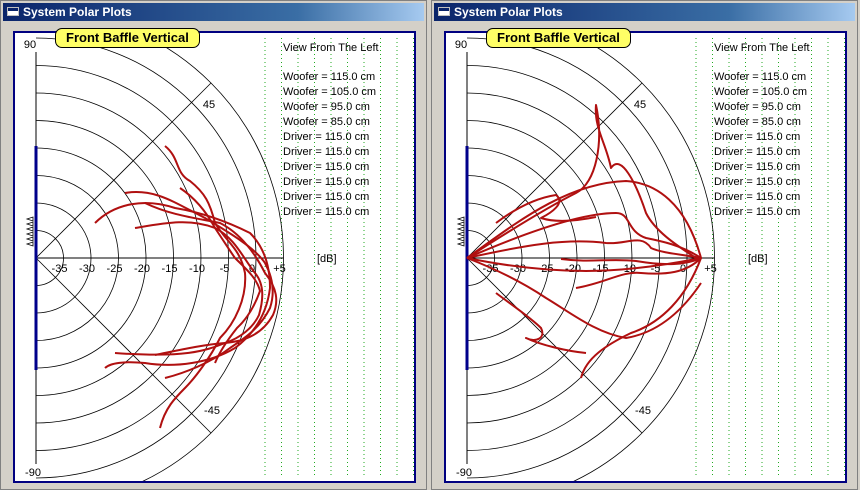 This screenshot has width=860, height=490. Describe the element at coordinates (60, 269) in the screenshot. I see `db-tick-label: -35` at that location.